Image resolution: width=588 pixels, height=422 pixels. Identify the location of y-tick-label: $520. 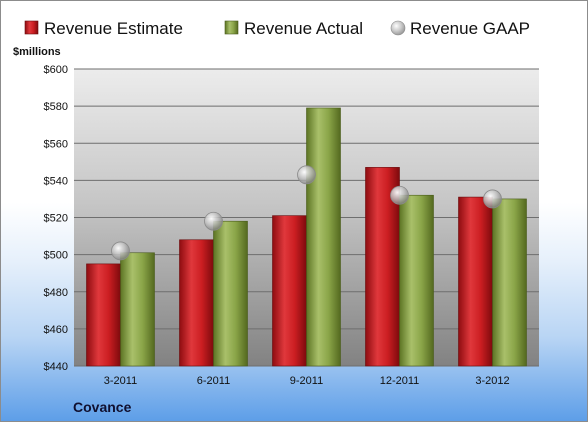
(56, 219).